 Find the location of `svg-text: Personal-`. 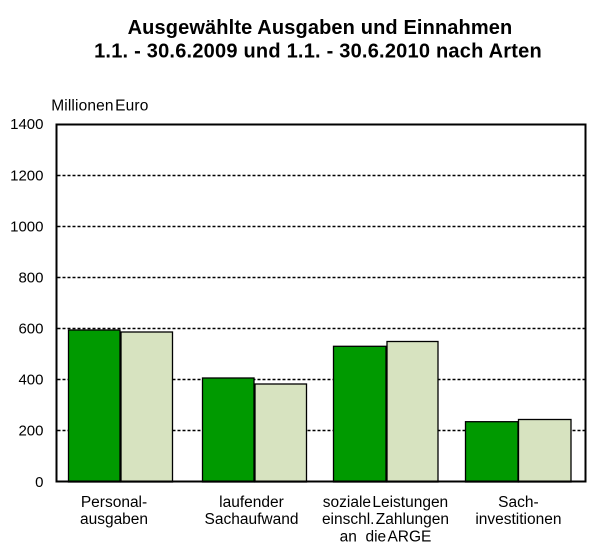

svg-text: Personal- is located at coordinates (114, 502).